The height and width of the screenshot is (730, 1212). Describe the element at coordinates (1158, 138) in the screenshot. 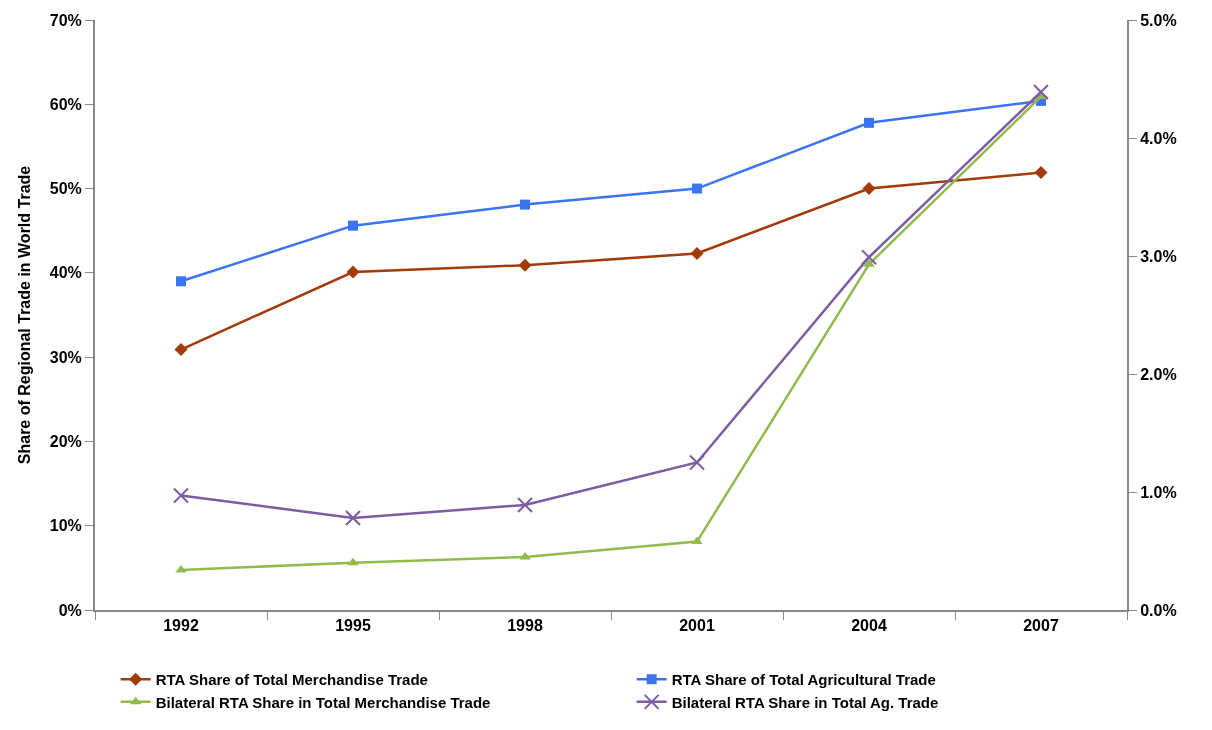

I see `y2-tick-label: 4.0%` at that location.